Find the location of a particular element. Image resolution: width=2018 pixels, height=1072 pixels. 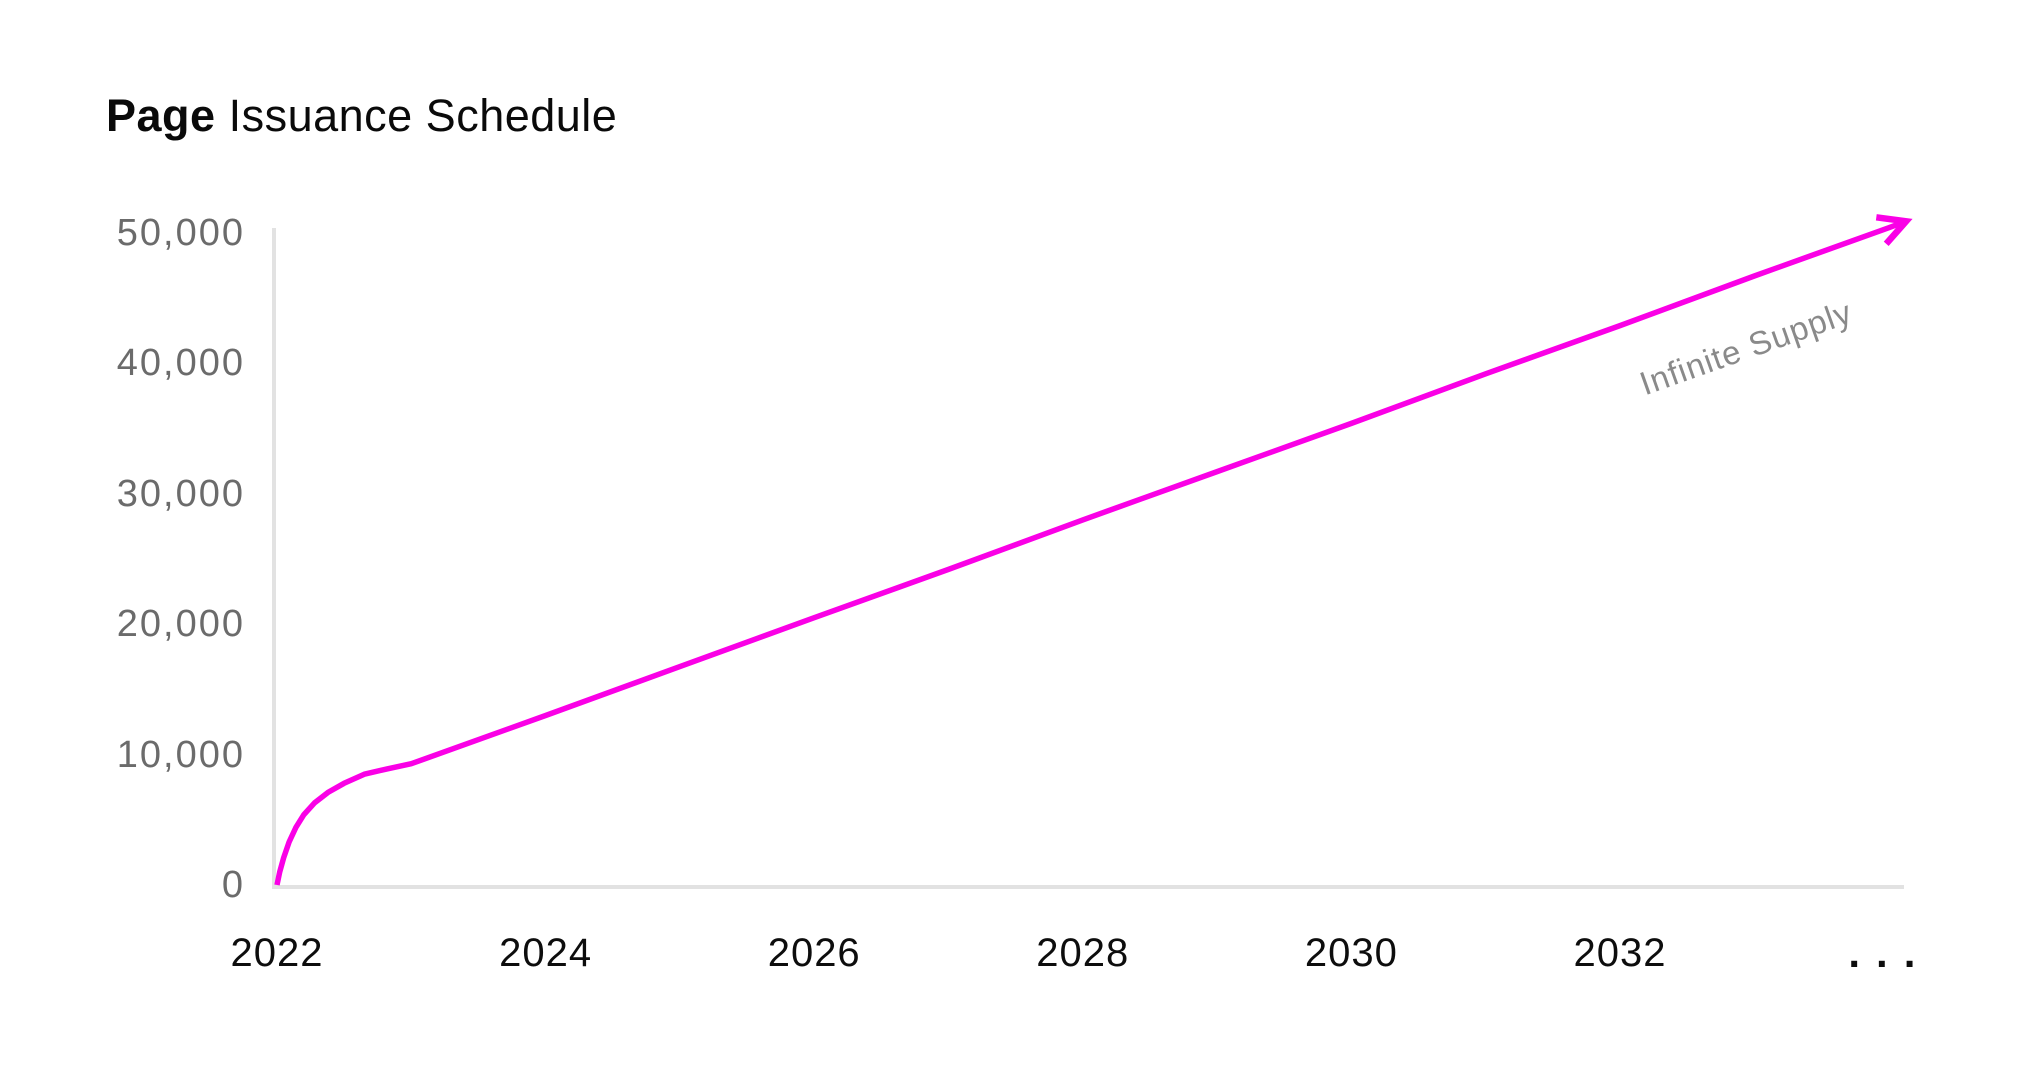

x-axis-tick-label: 2032 is located at coordinates (1620, 953).